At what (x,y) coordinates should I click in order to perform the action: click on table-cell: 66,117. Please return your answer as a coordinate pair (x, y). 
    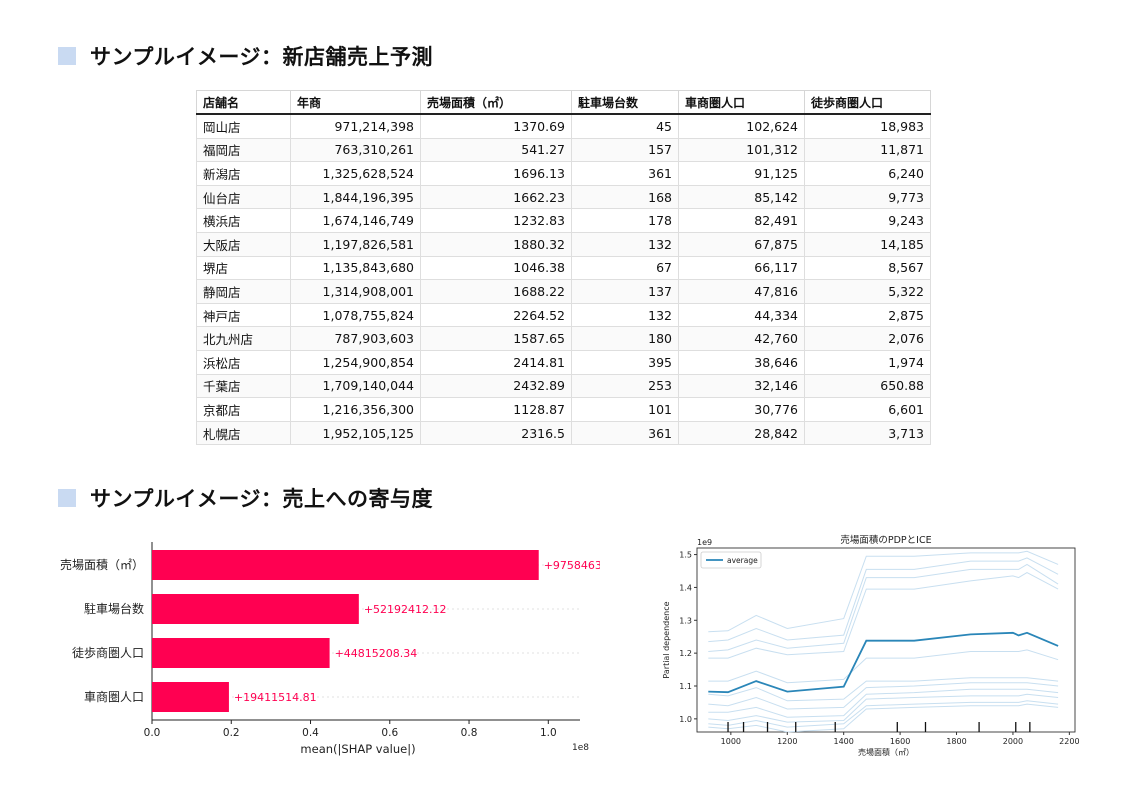
    Looking at the image, I should click on (741, 268).